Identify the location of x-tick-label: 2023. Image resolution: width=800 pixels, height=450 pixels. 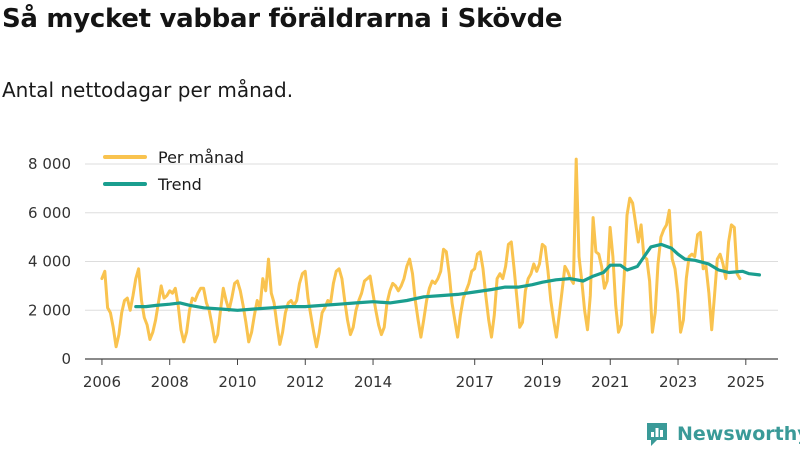
(678, 382).